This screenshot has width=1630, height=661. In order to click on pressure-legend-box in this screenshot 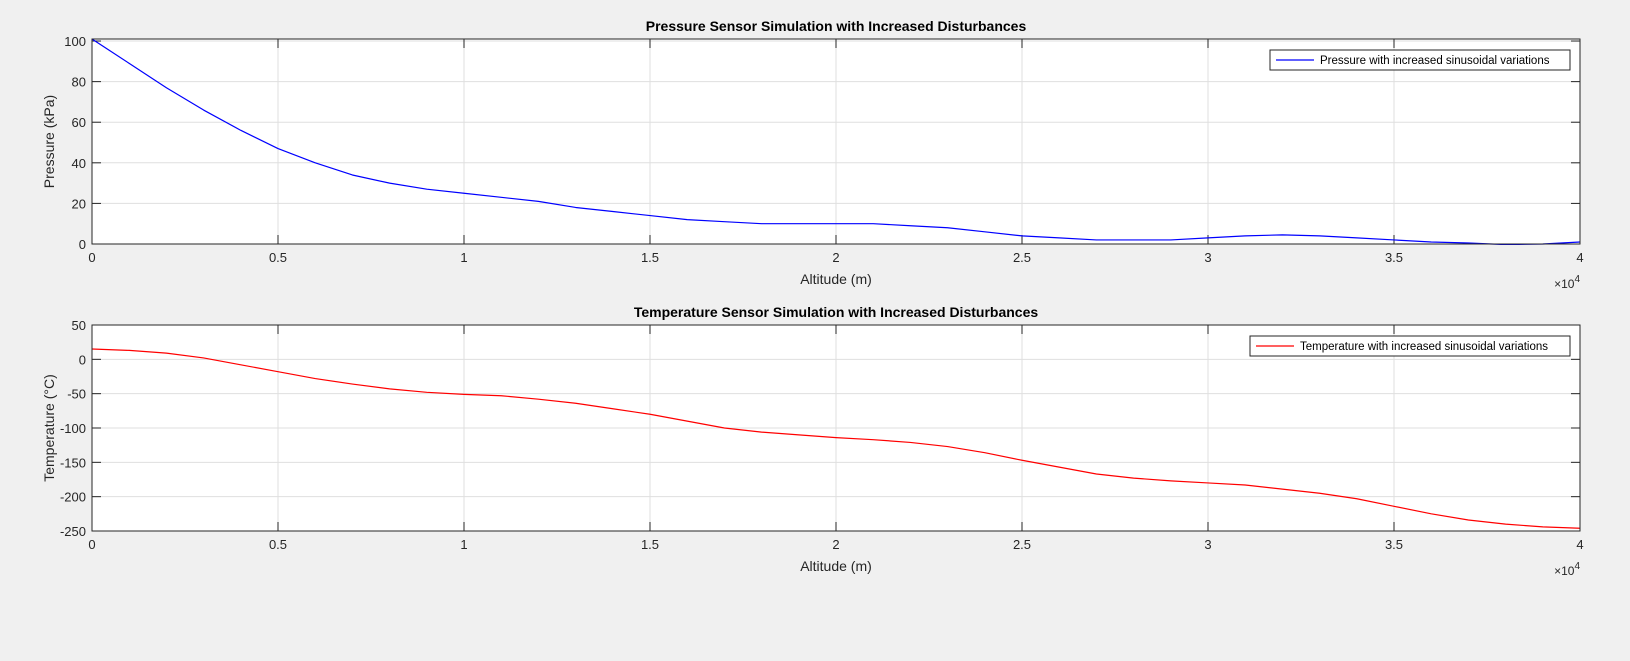, I will do `click(1420, 60)`.